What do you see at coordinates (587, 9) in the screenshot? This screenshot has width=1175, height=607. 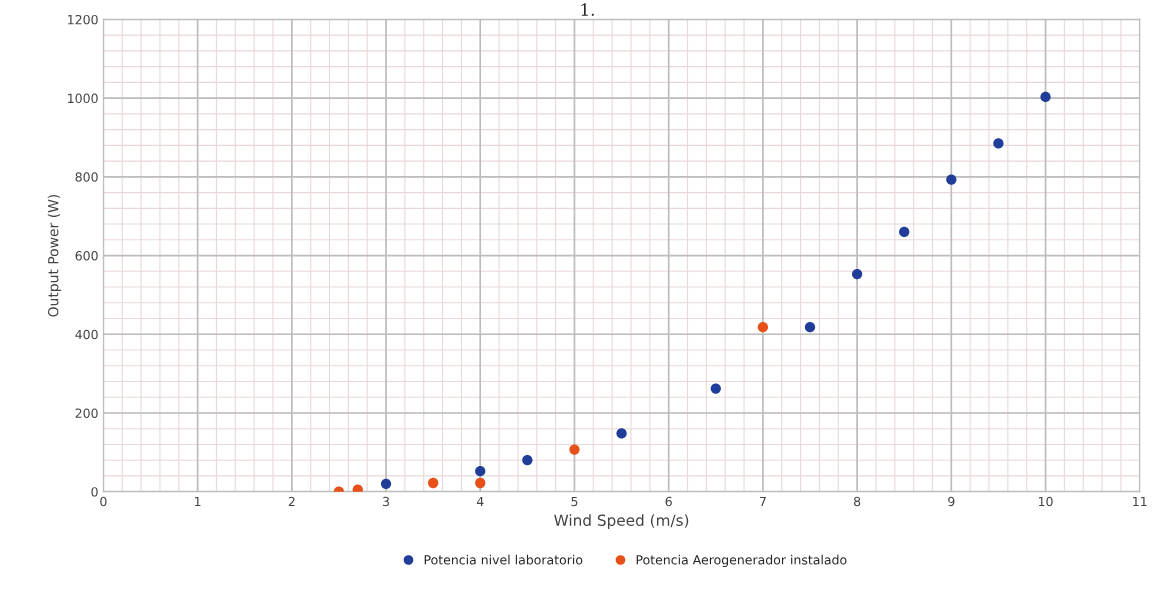 I see `chart-title: 1.` at bounding box center [587, 9].